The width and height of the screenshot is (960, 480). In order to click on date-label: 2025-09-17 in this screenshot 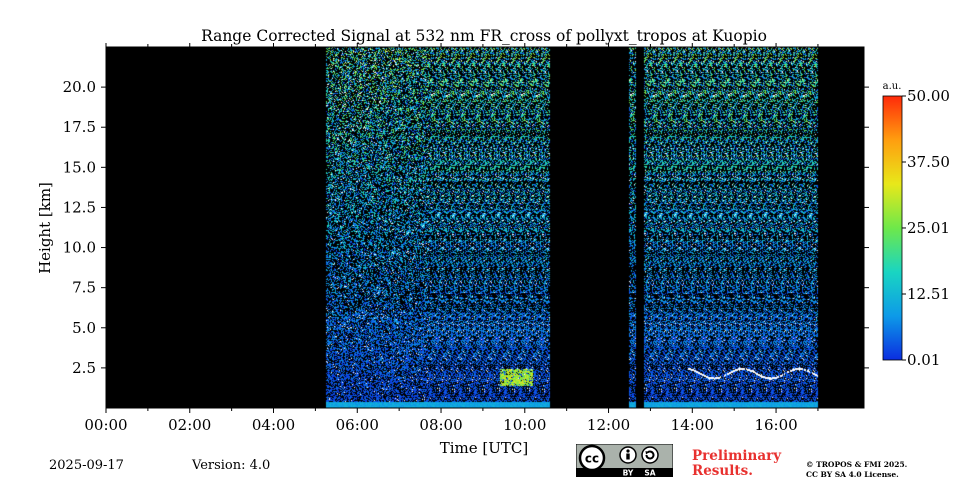, I will do `click(86, 465)`.